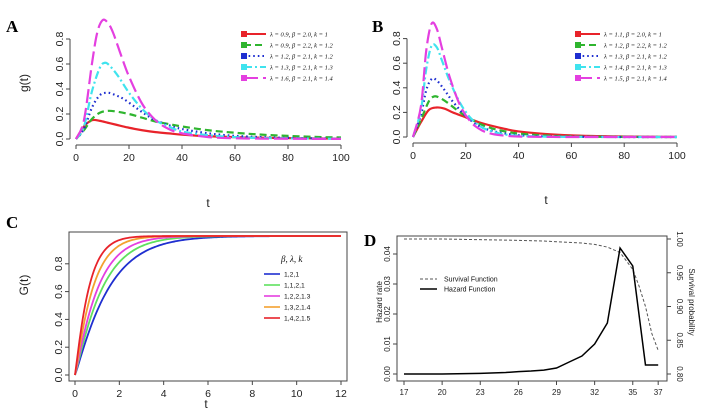  Describe the element at coordinates (469, 290) in the screenshot. I see `panel-d-legend-label: Hazard Function` at that location.